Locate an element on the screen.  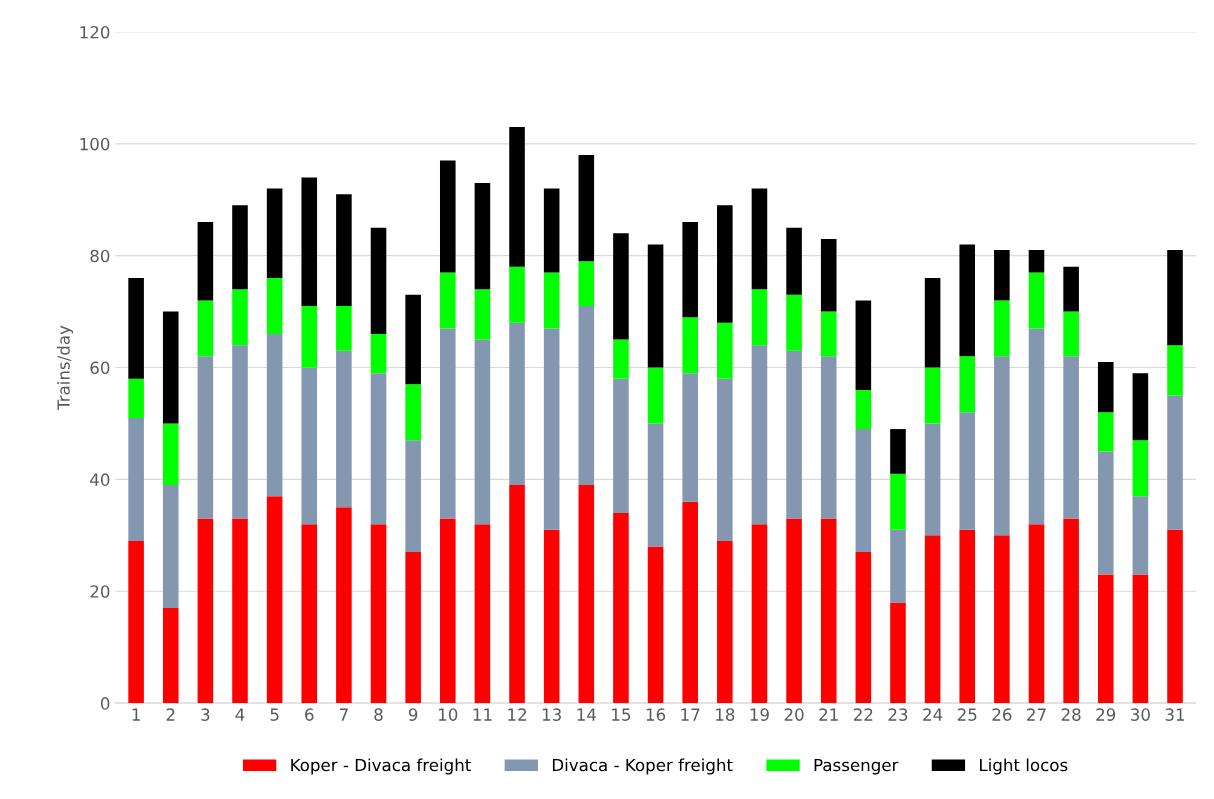
y-tick-label: 60 is located at coordinates (100, 368).